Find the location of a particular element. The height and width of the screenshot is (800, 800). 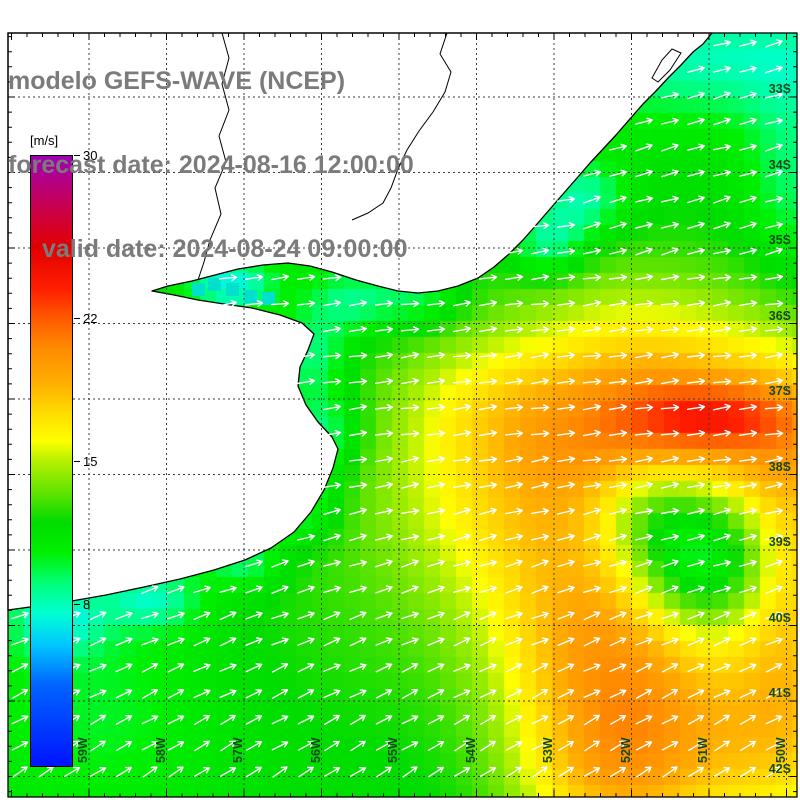

model-title: modelo GEFS-WAVE (NCEP) is located at coordinates (177, 81).